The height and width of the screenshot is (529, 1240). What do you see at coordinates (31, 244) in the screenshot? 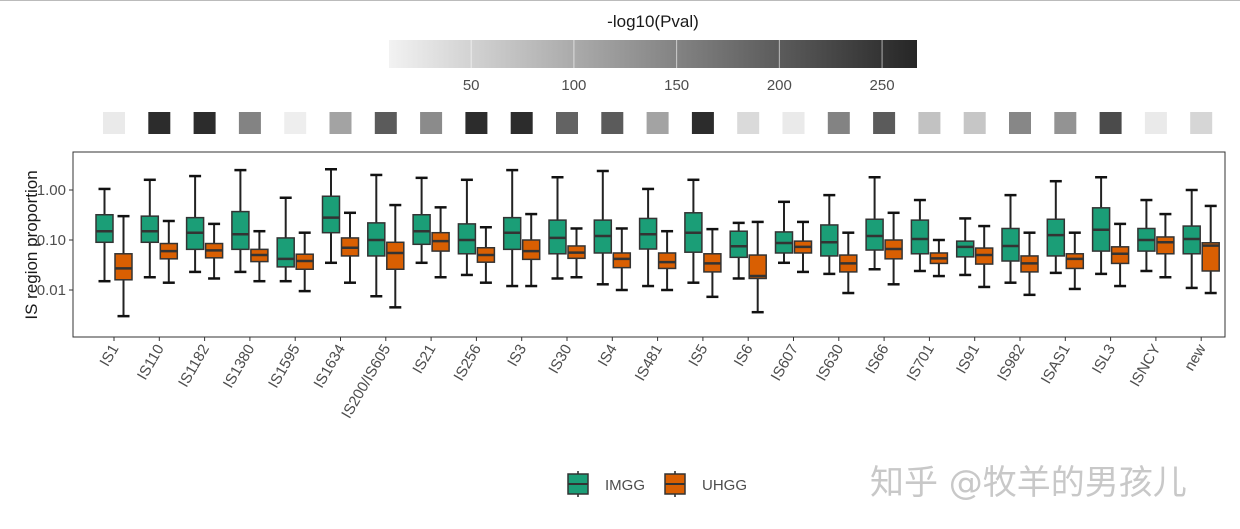
I see `y-axis-label: IS region proportion` at bounding box center [31, 244].